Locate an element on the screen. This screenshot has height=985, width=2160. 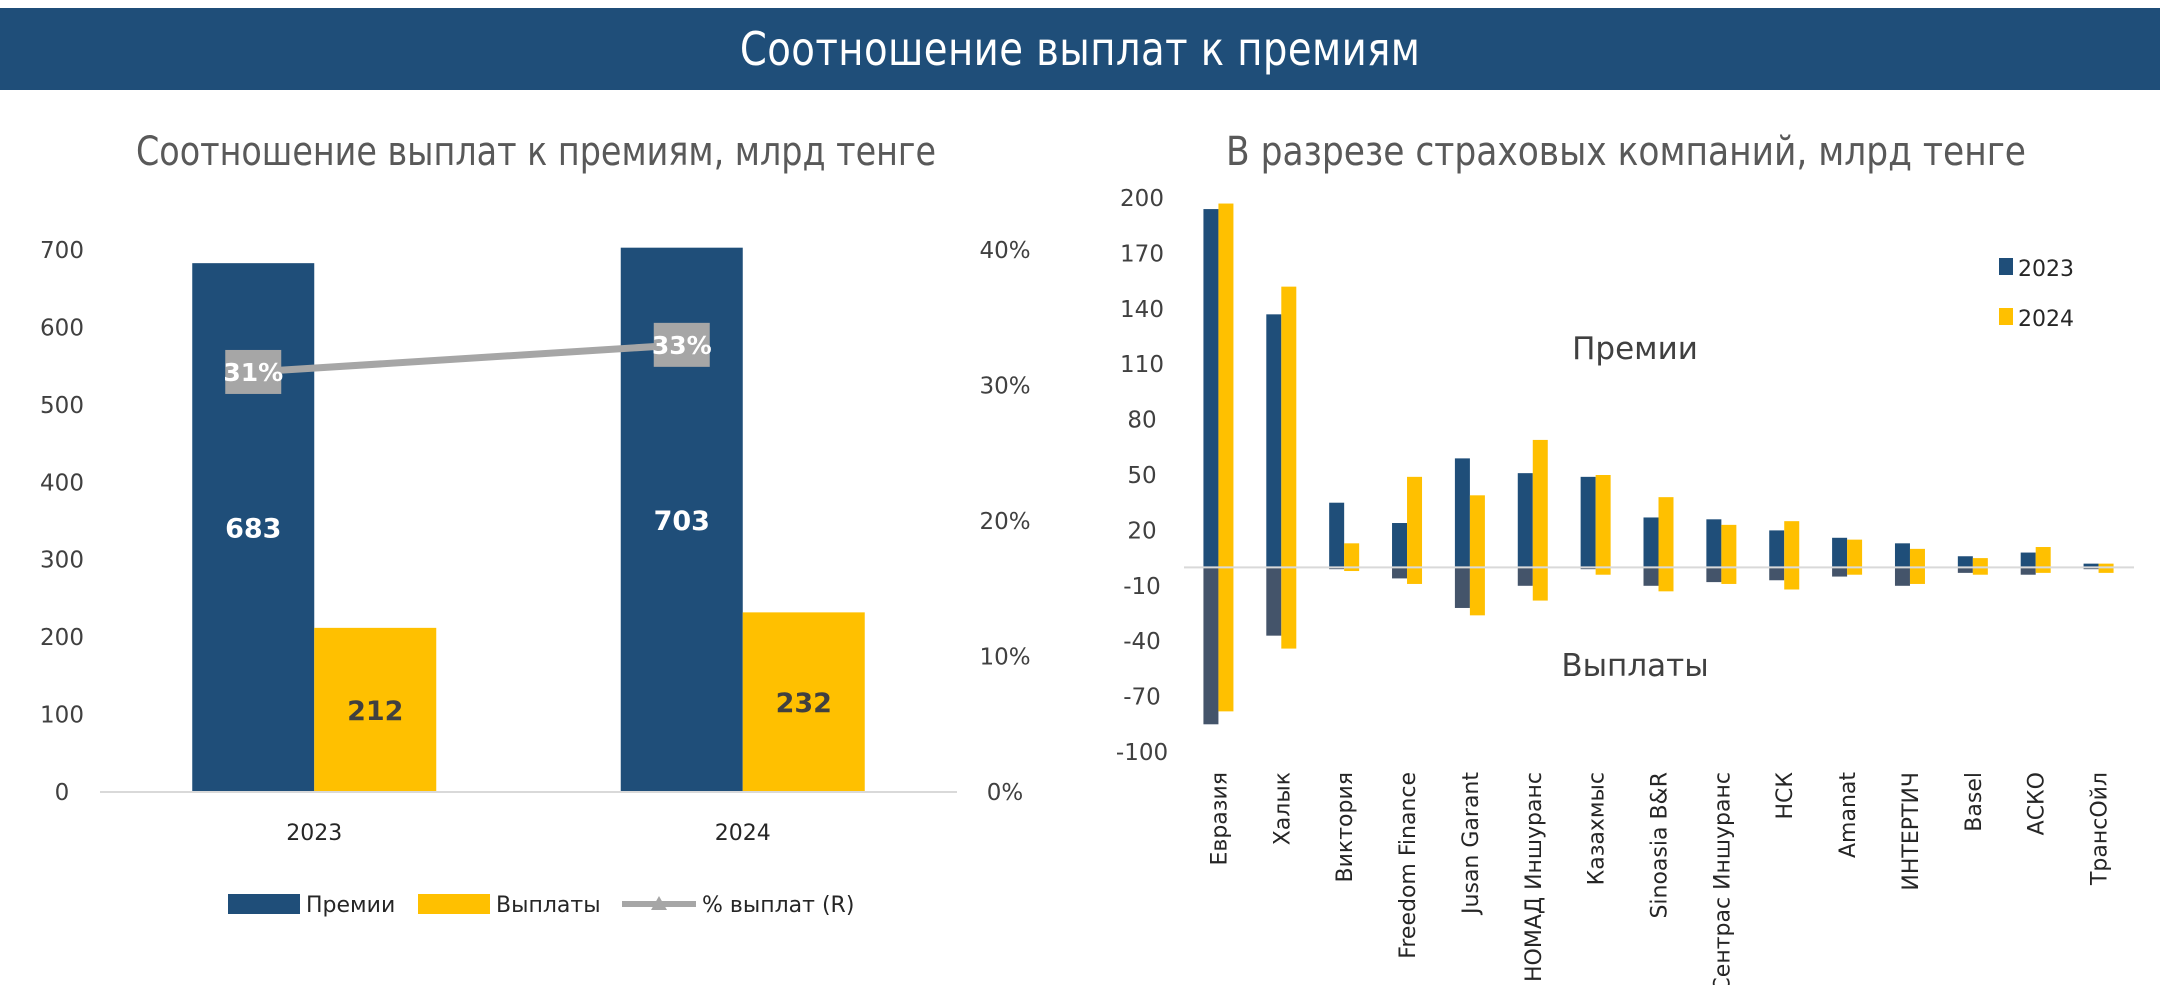
line-label-payout-ratio: 31% is located at coordinates (253, 372).